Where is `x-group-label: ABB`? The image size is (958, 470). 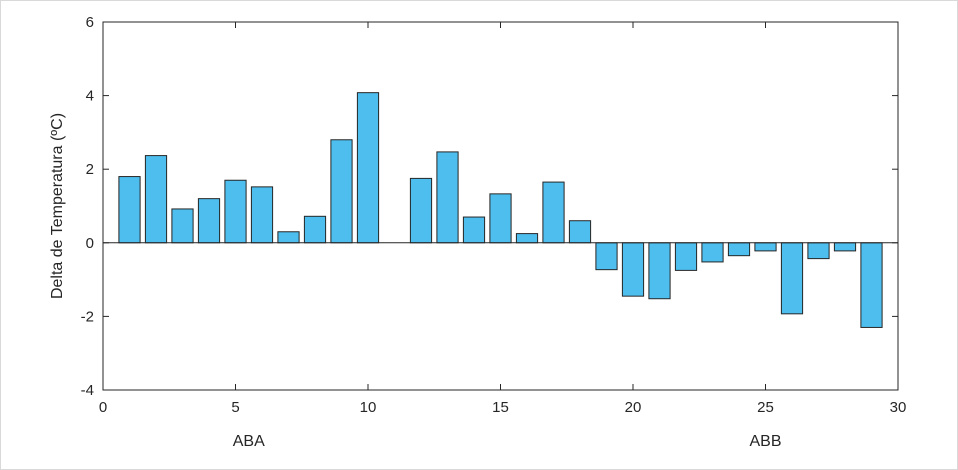 x-group-label: ABB is located at coordinates (765, 441).